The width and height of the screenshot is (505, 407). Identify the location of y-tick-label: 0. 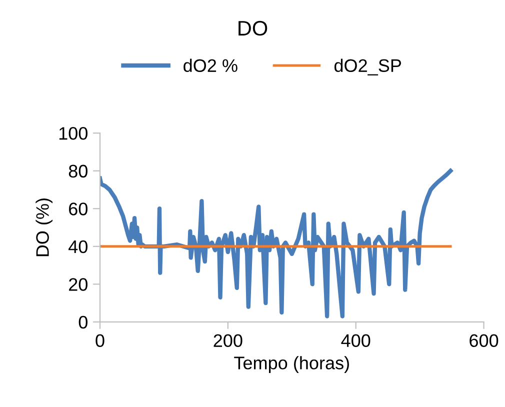
(83, 322).